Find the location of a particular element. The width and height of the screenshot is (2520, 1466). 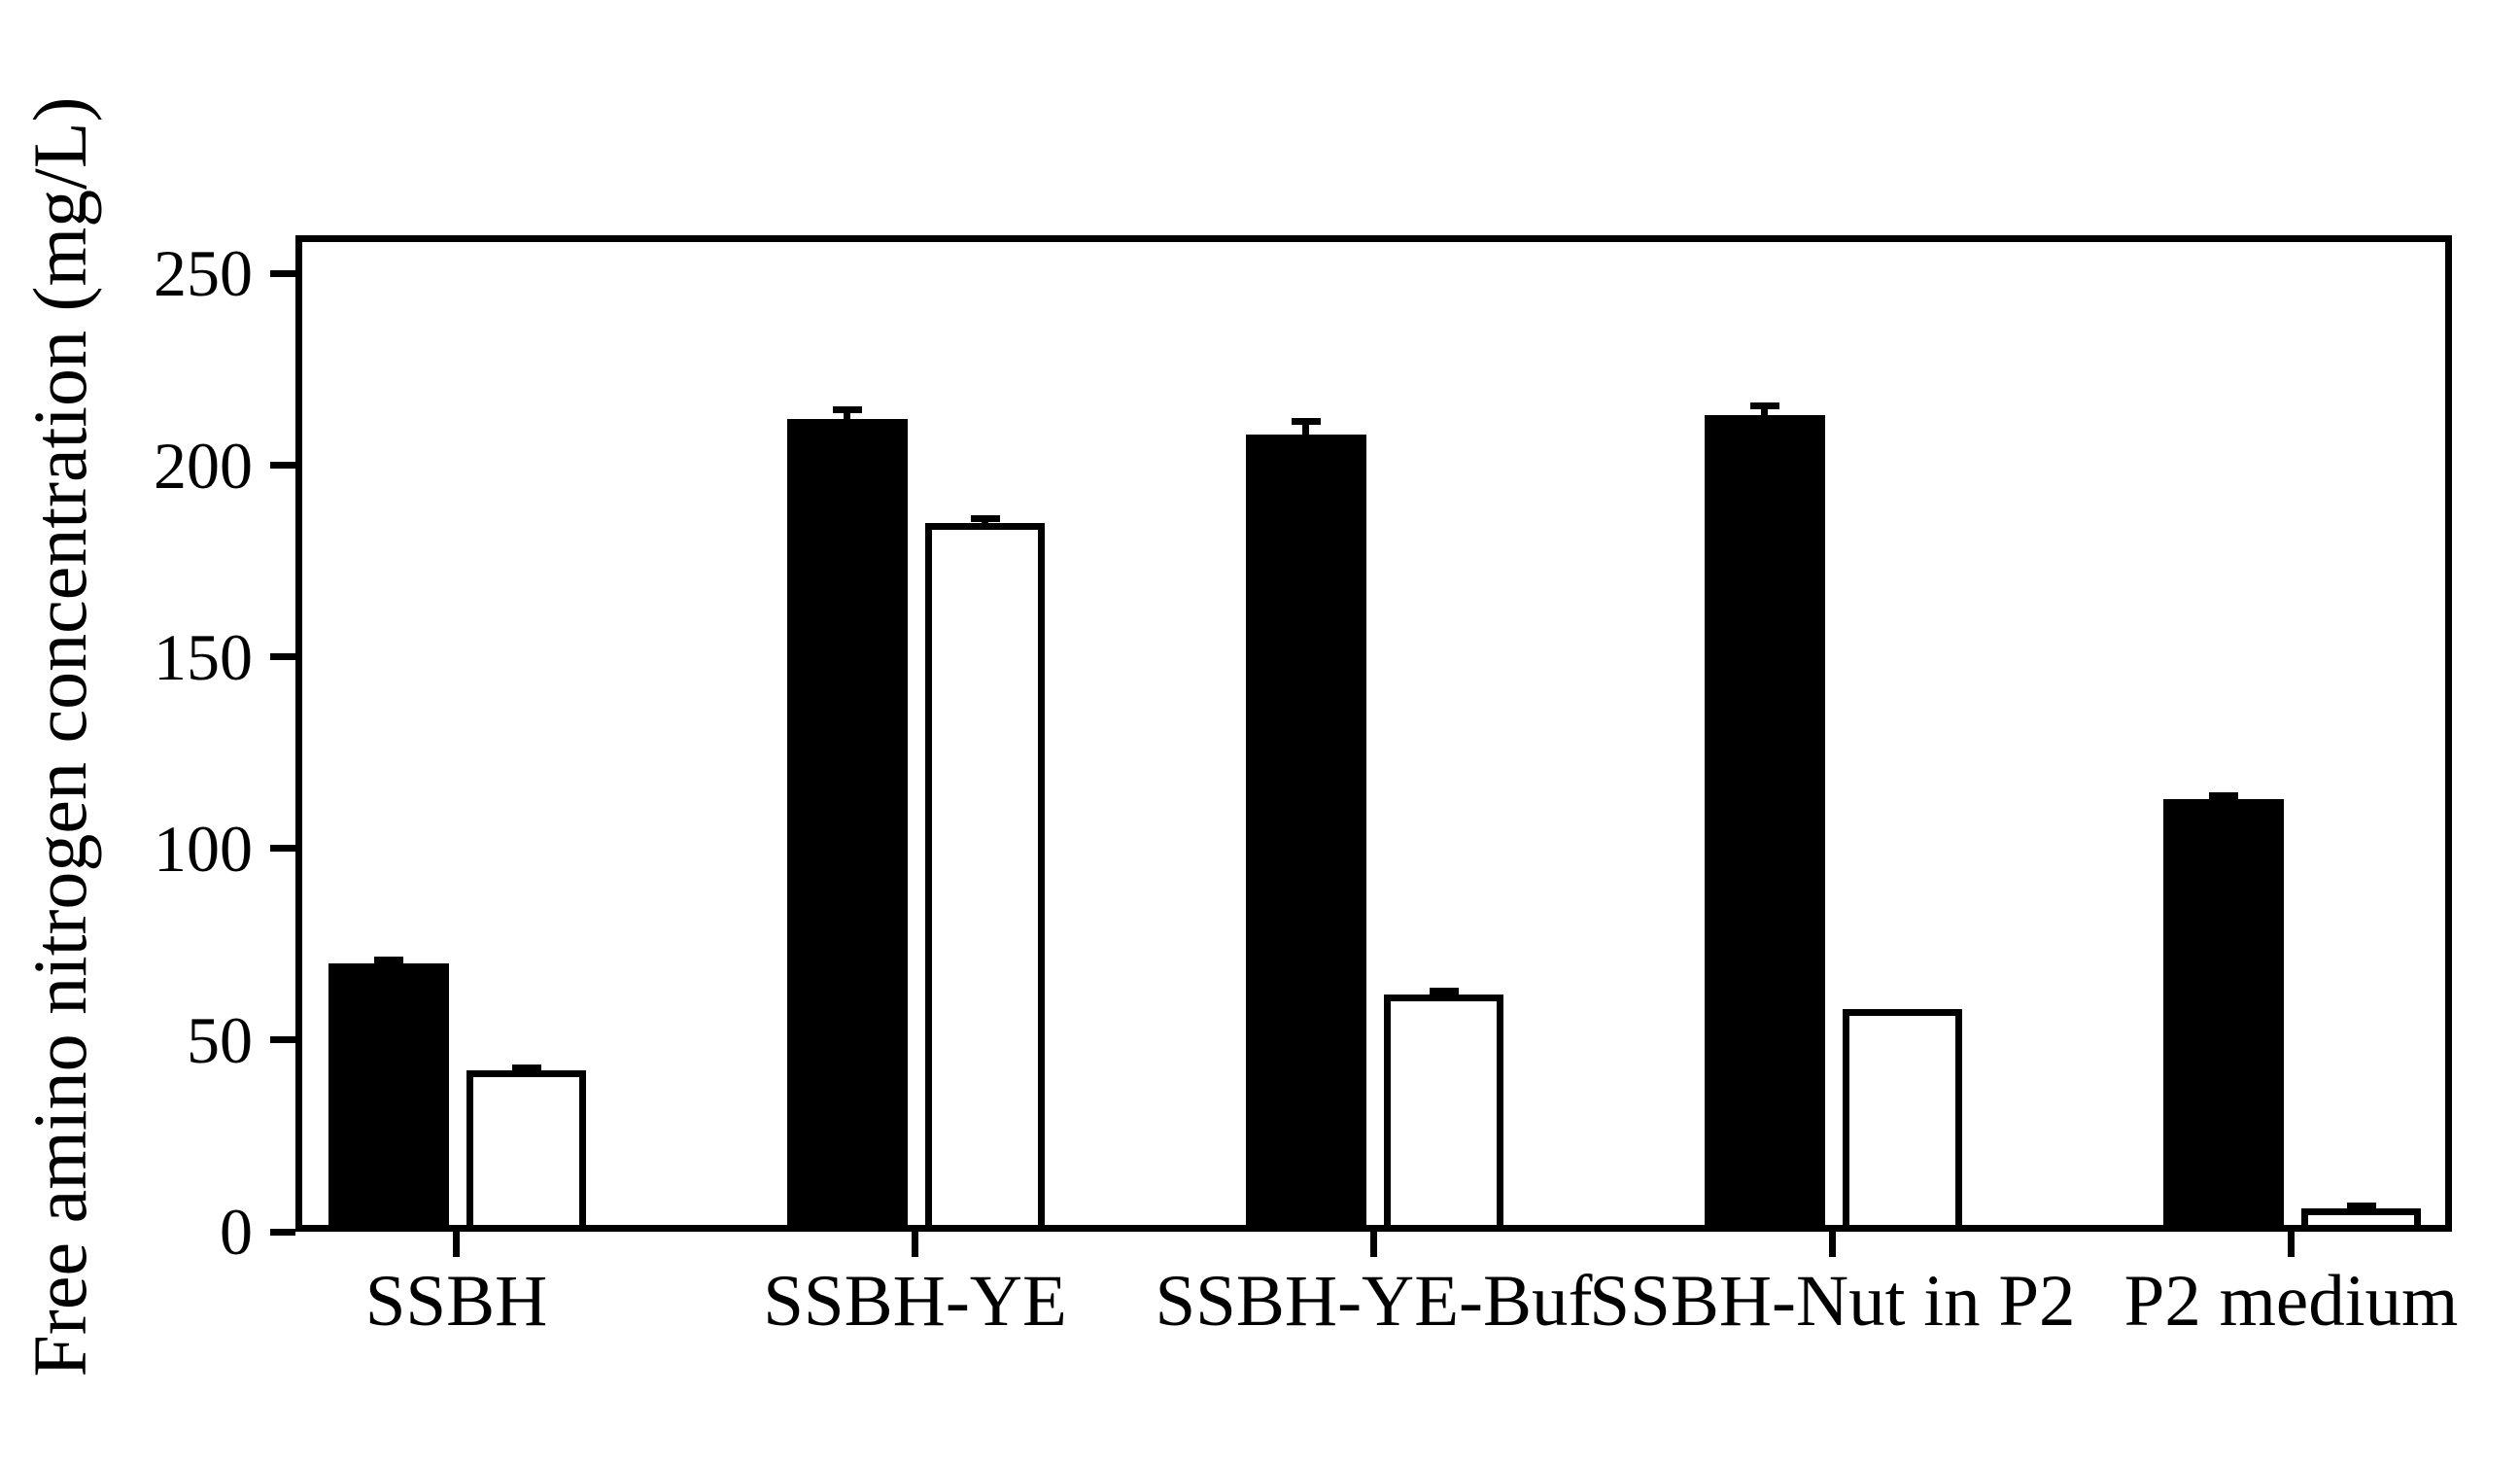

bar-white-SSBH-Nut-in-P2 is located at coordinates (1902, 1121).